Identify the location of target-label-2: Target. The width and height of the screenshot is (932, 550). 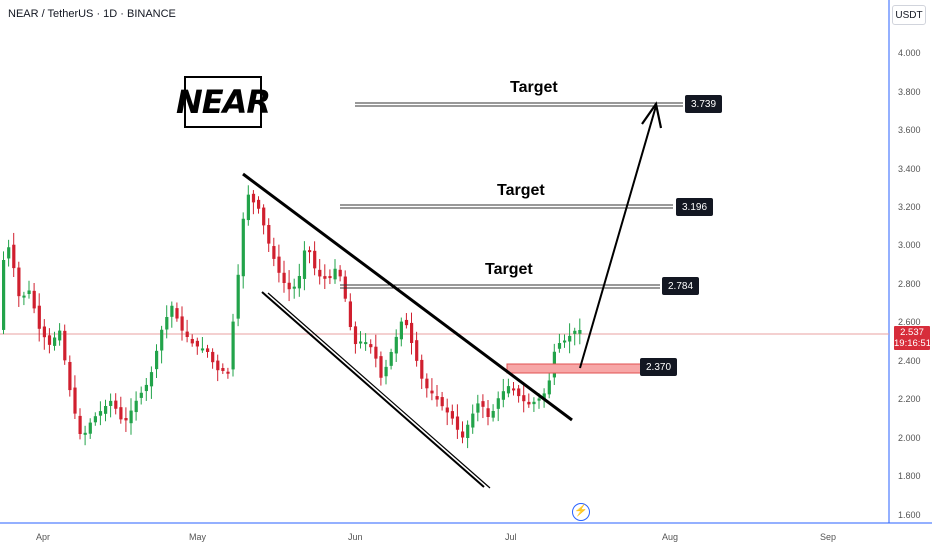
(521, 190).